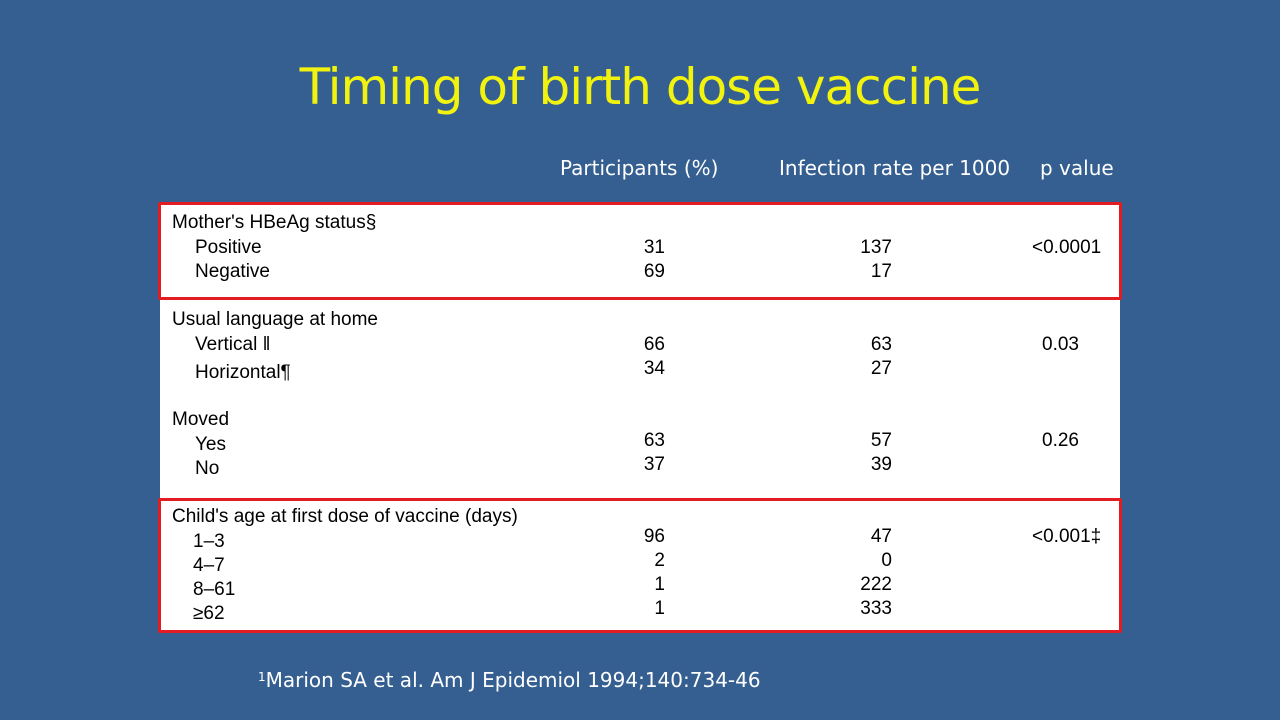 Image resolution: width=1280 pixels, height=720 pixels. I want to click on slide-title: Timing of birth dose vaccine, so click(640, 87).